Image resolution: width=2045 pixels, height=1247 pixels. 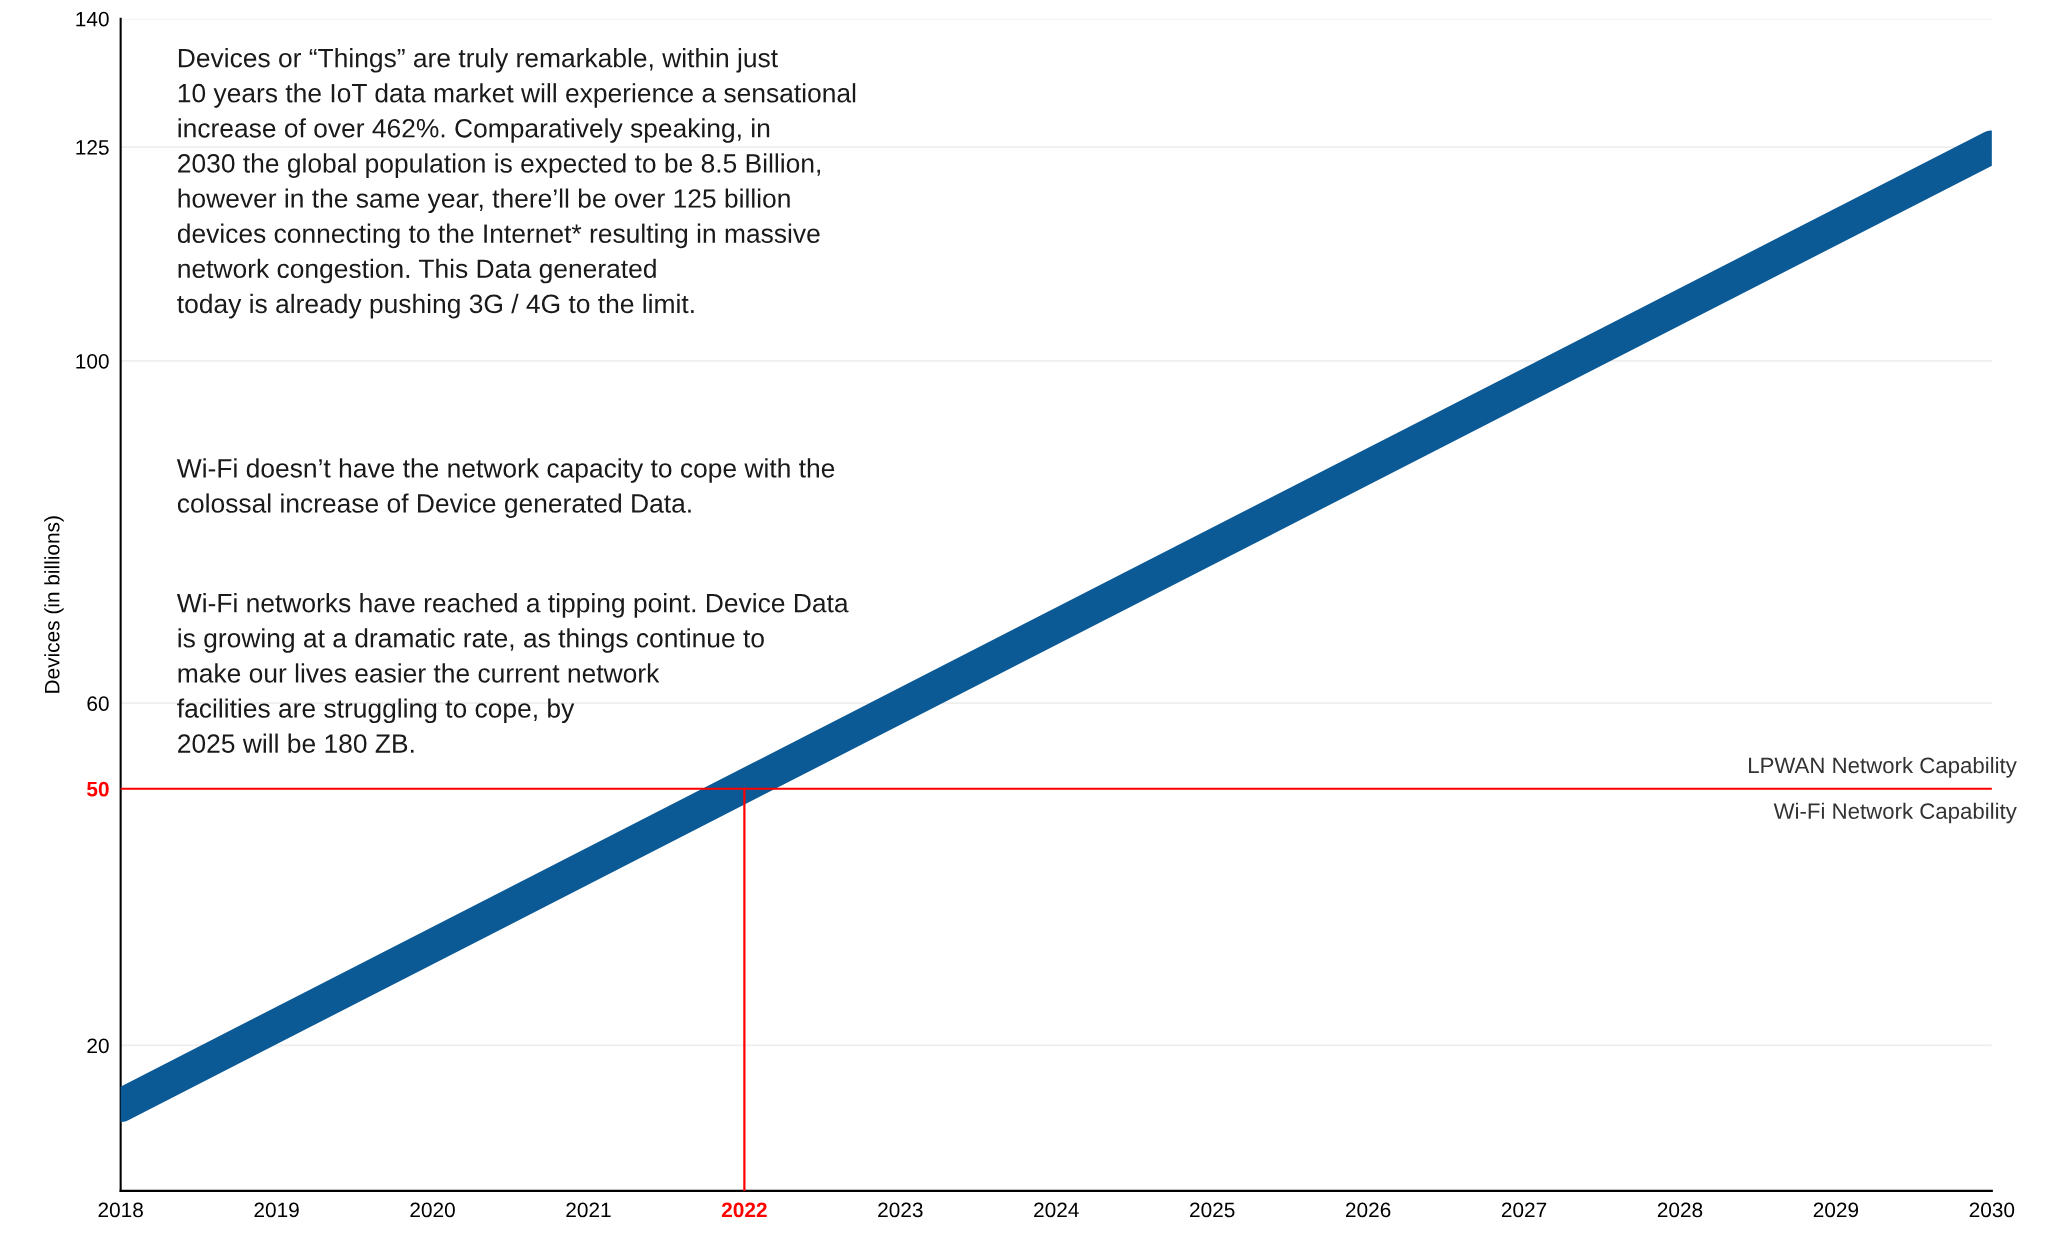 I want to click on x-tick-label: 2023, so click(x=900, y=1210).